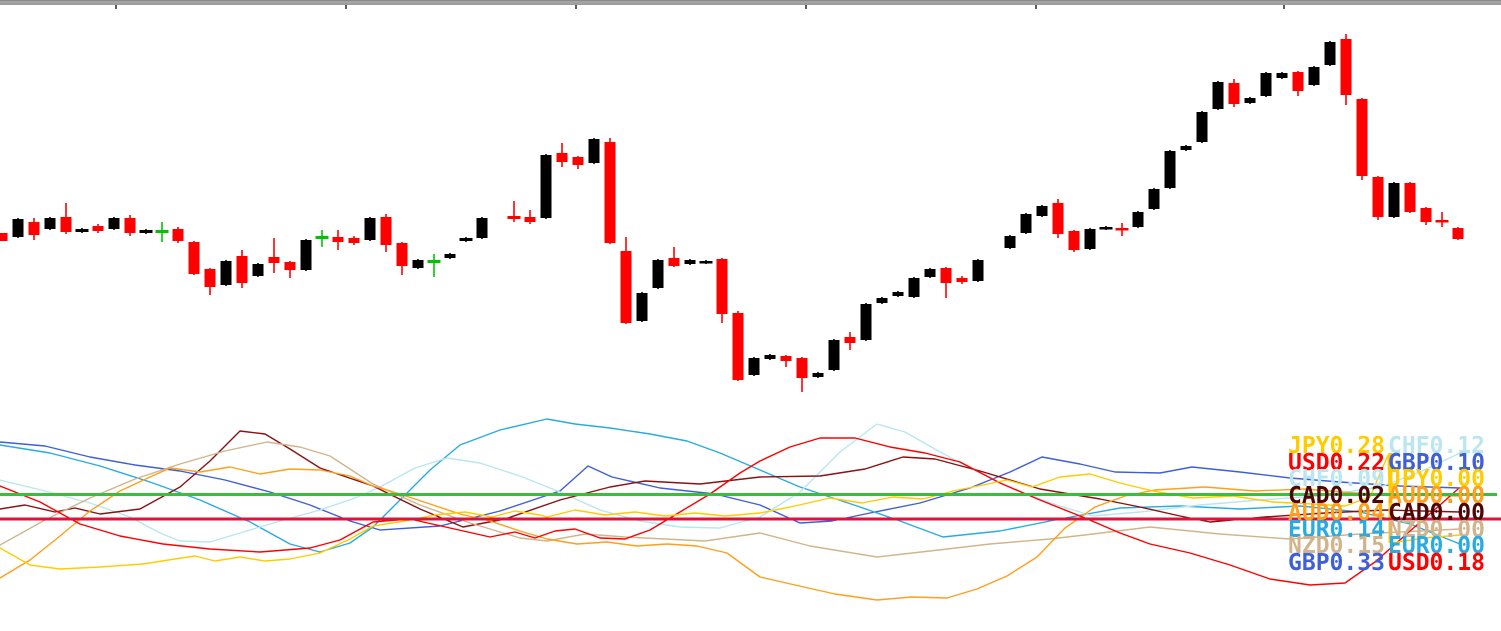  I want to click on reference-lines, so click(750, 507).